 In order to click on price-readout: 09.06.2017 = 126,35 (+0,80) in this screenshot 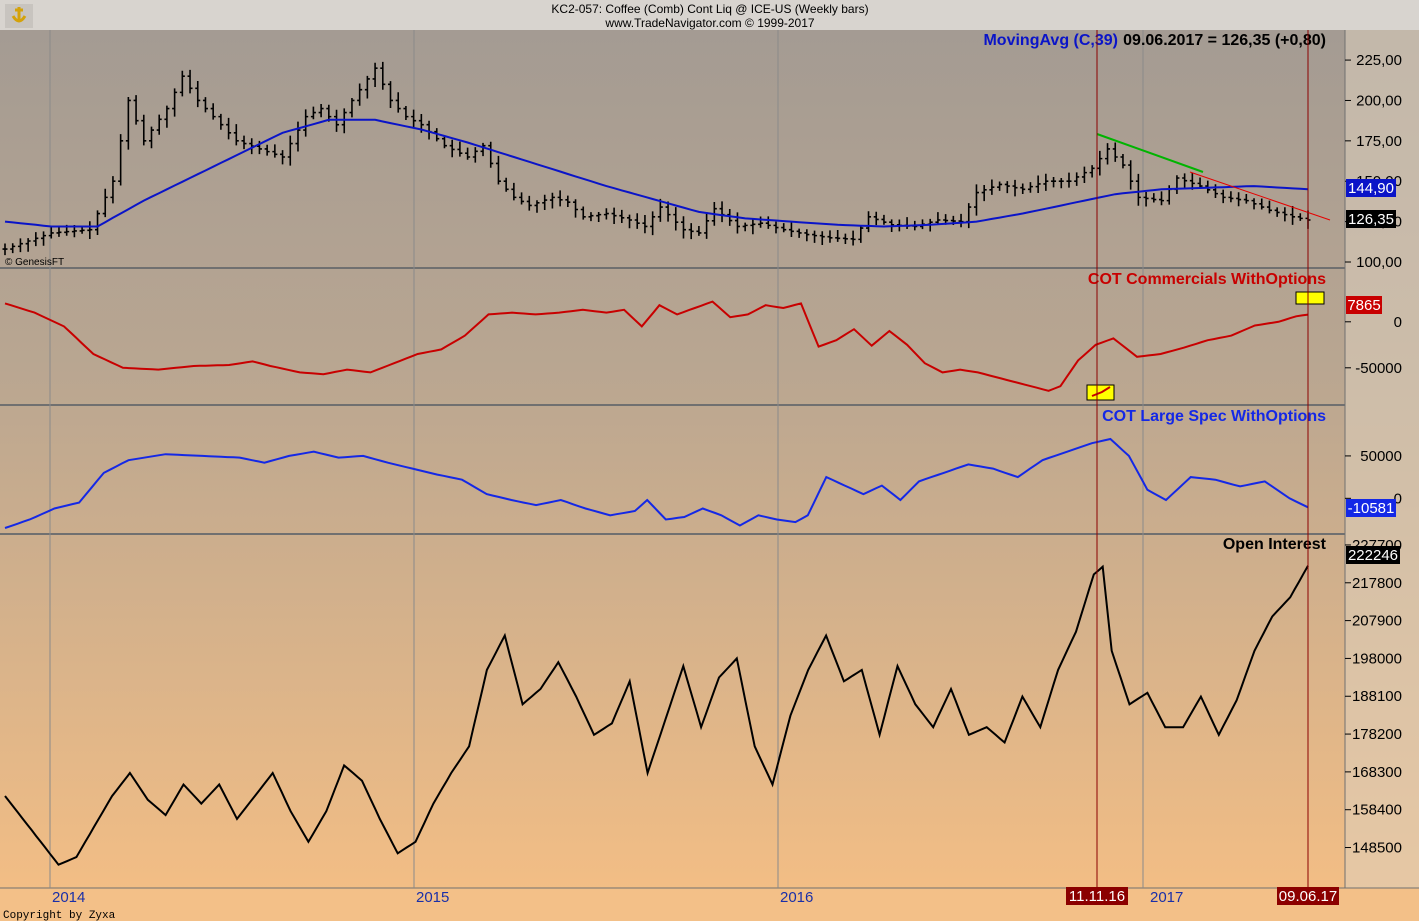, I will do `click(1224, 40)`.